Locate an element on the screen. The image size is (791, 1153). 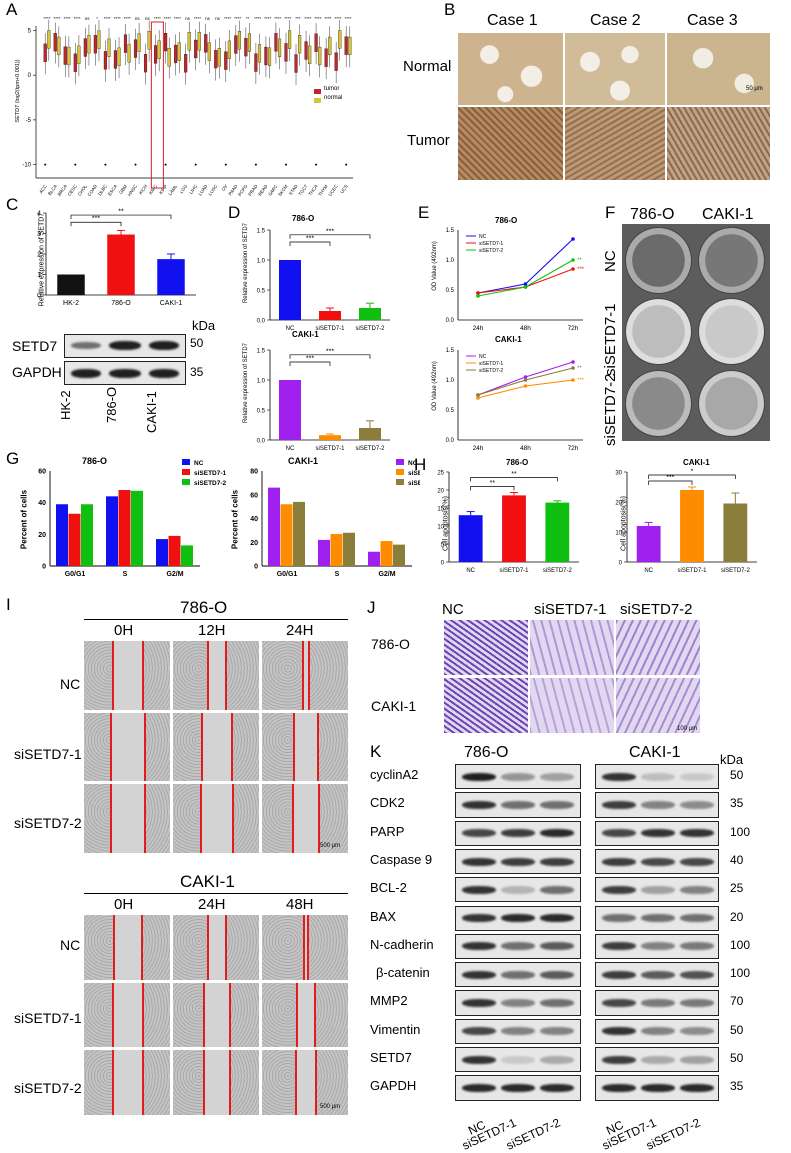
c-ytick-label: 4 is located at coordinates (39, 214).